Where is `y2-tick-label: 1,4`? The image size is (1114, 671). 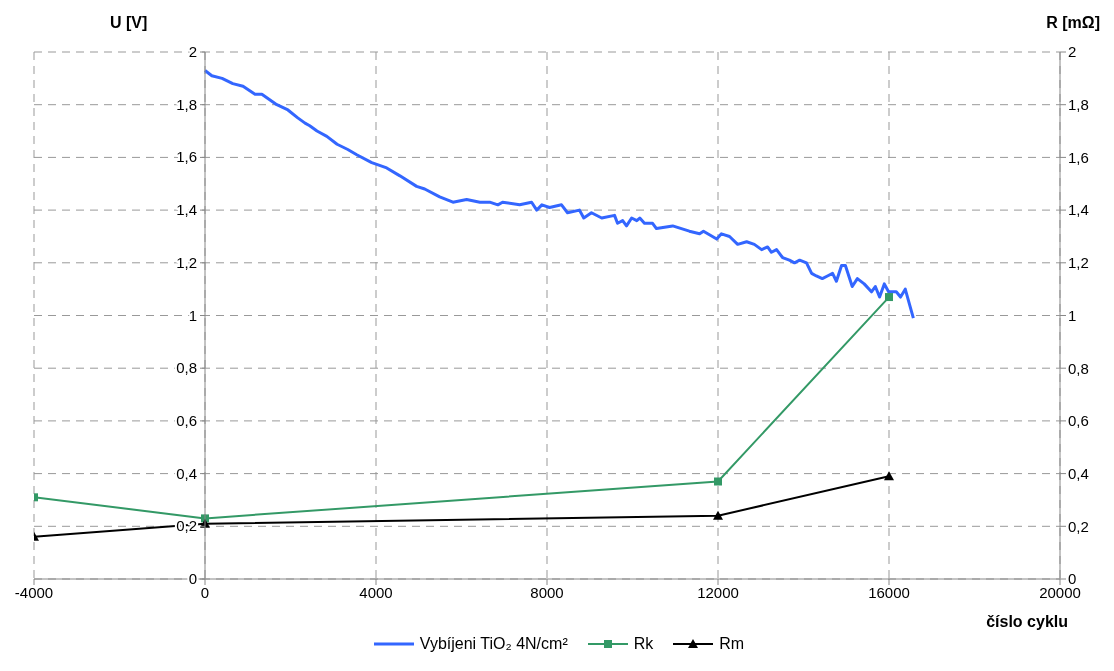
y2-tick-label: 1,4 is located at coordinates (1078, 210).